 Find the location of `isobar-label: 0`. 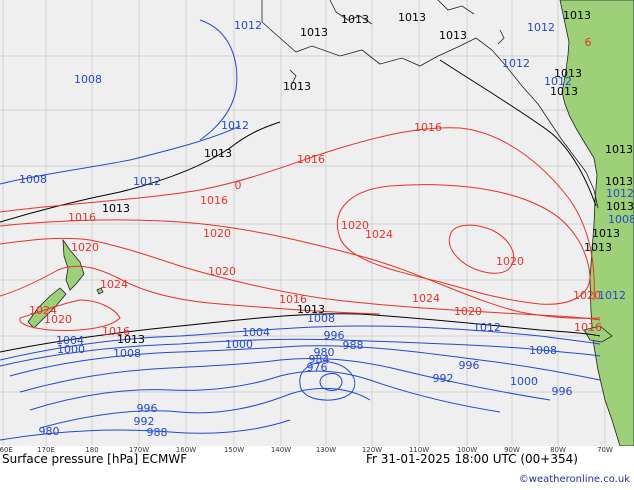

isobar-label: 0 is located at coordinates (238, 185).